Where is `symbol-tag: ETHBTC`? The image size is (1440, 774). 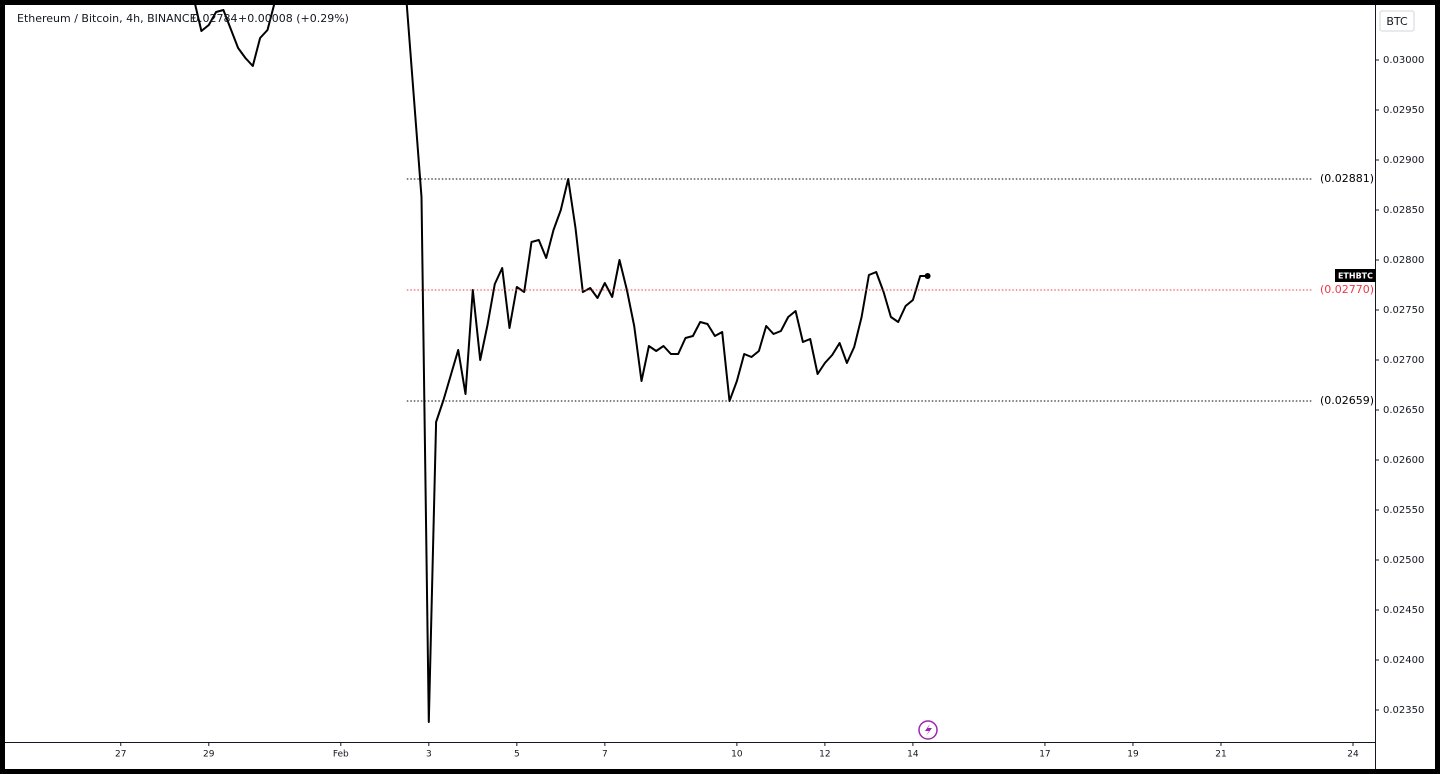
symbol-tag: ETHBTC is located at coordinates (1355, 276).